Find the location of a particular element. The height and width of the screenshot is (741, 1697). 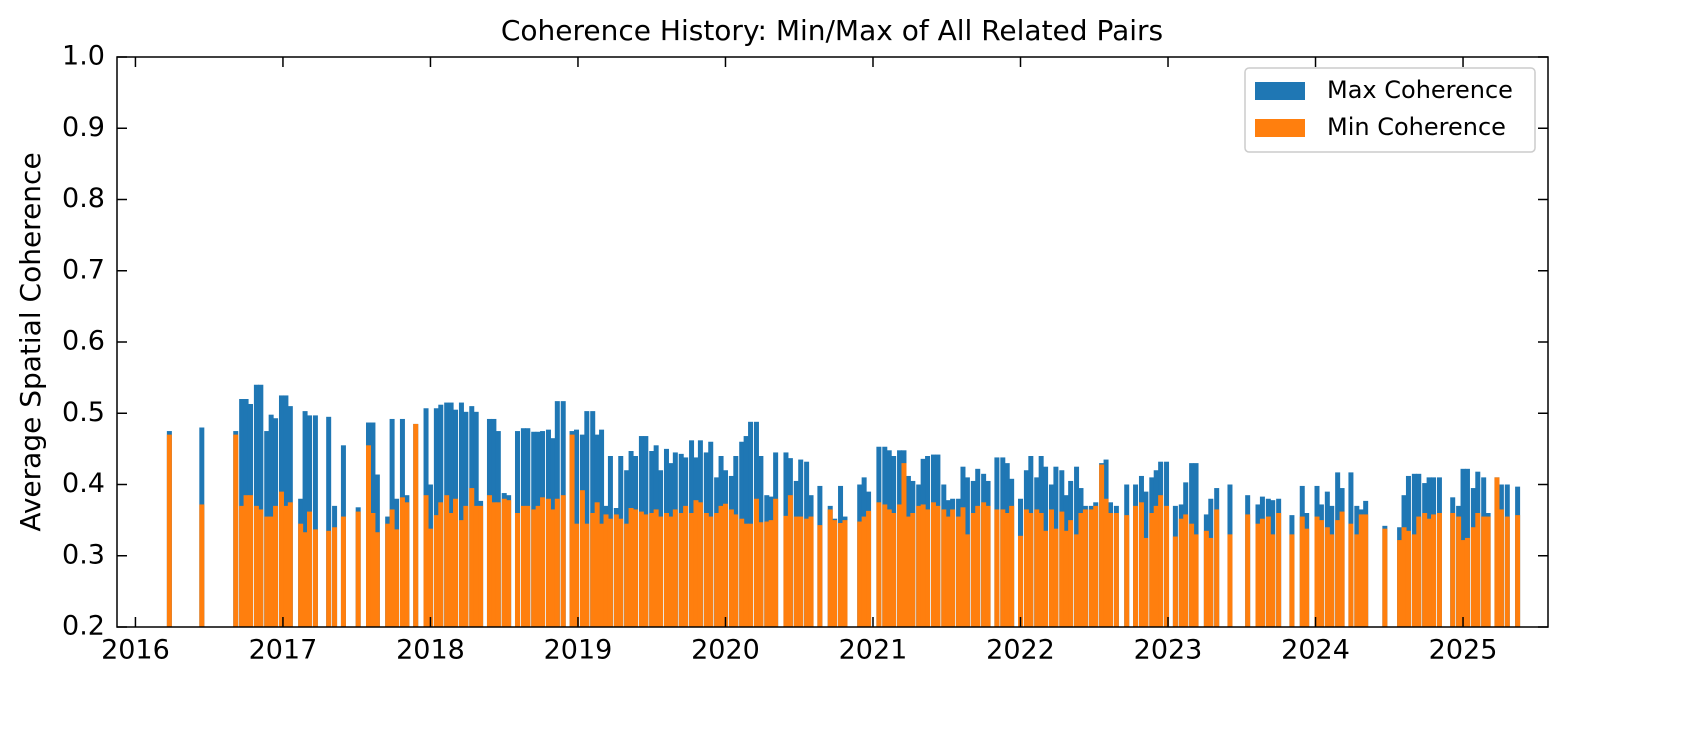

x-tick-label: 2017 is located at coordinates (283, 650).